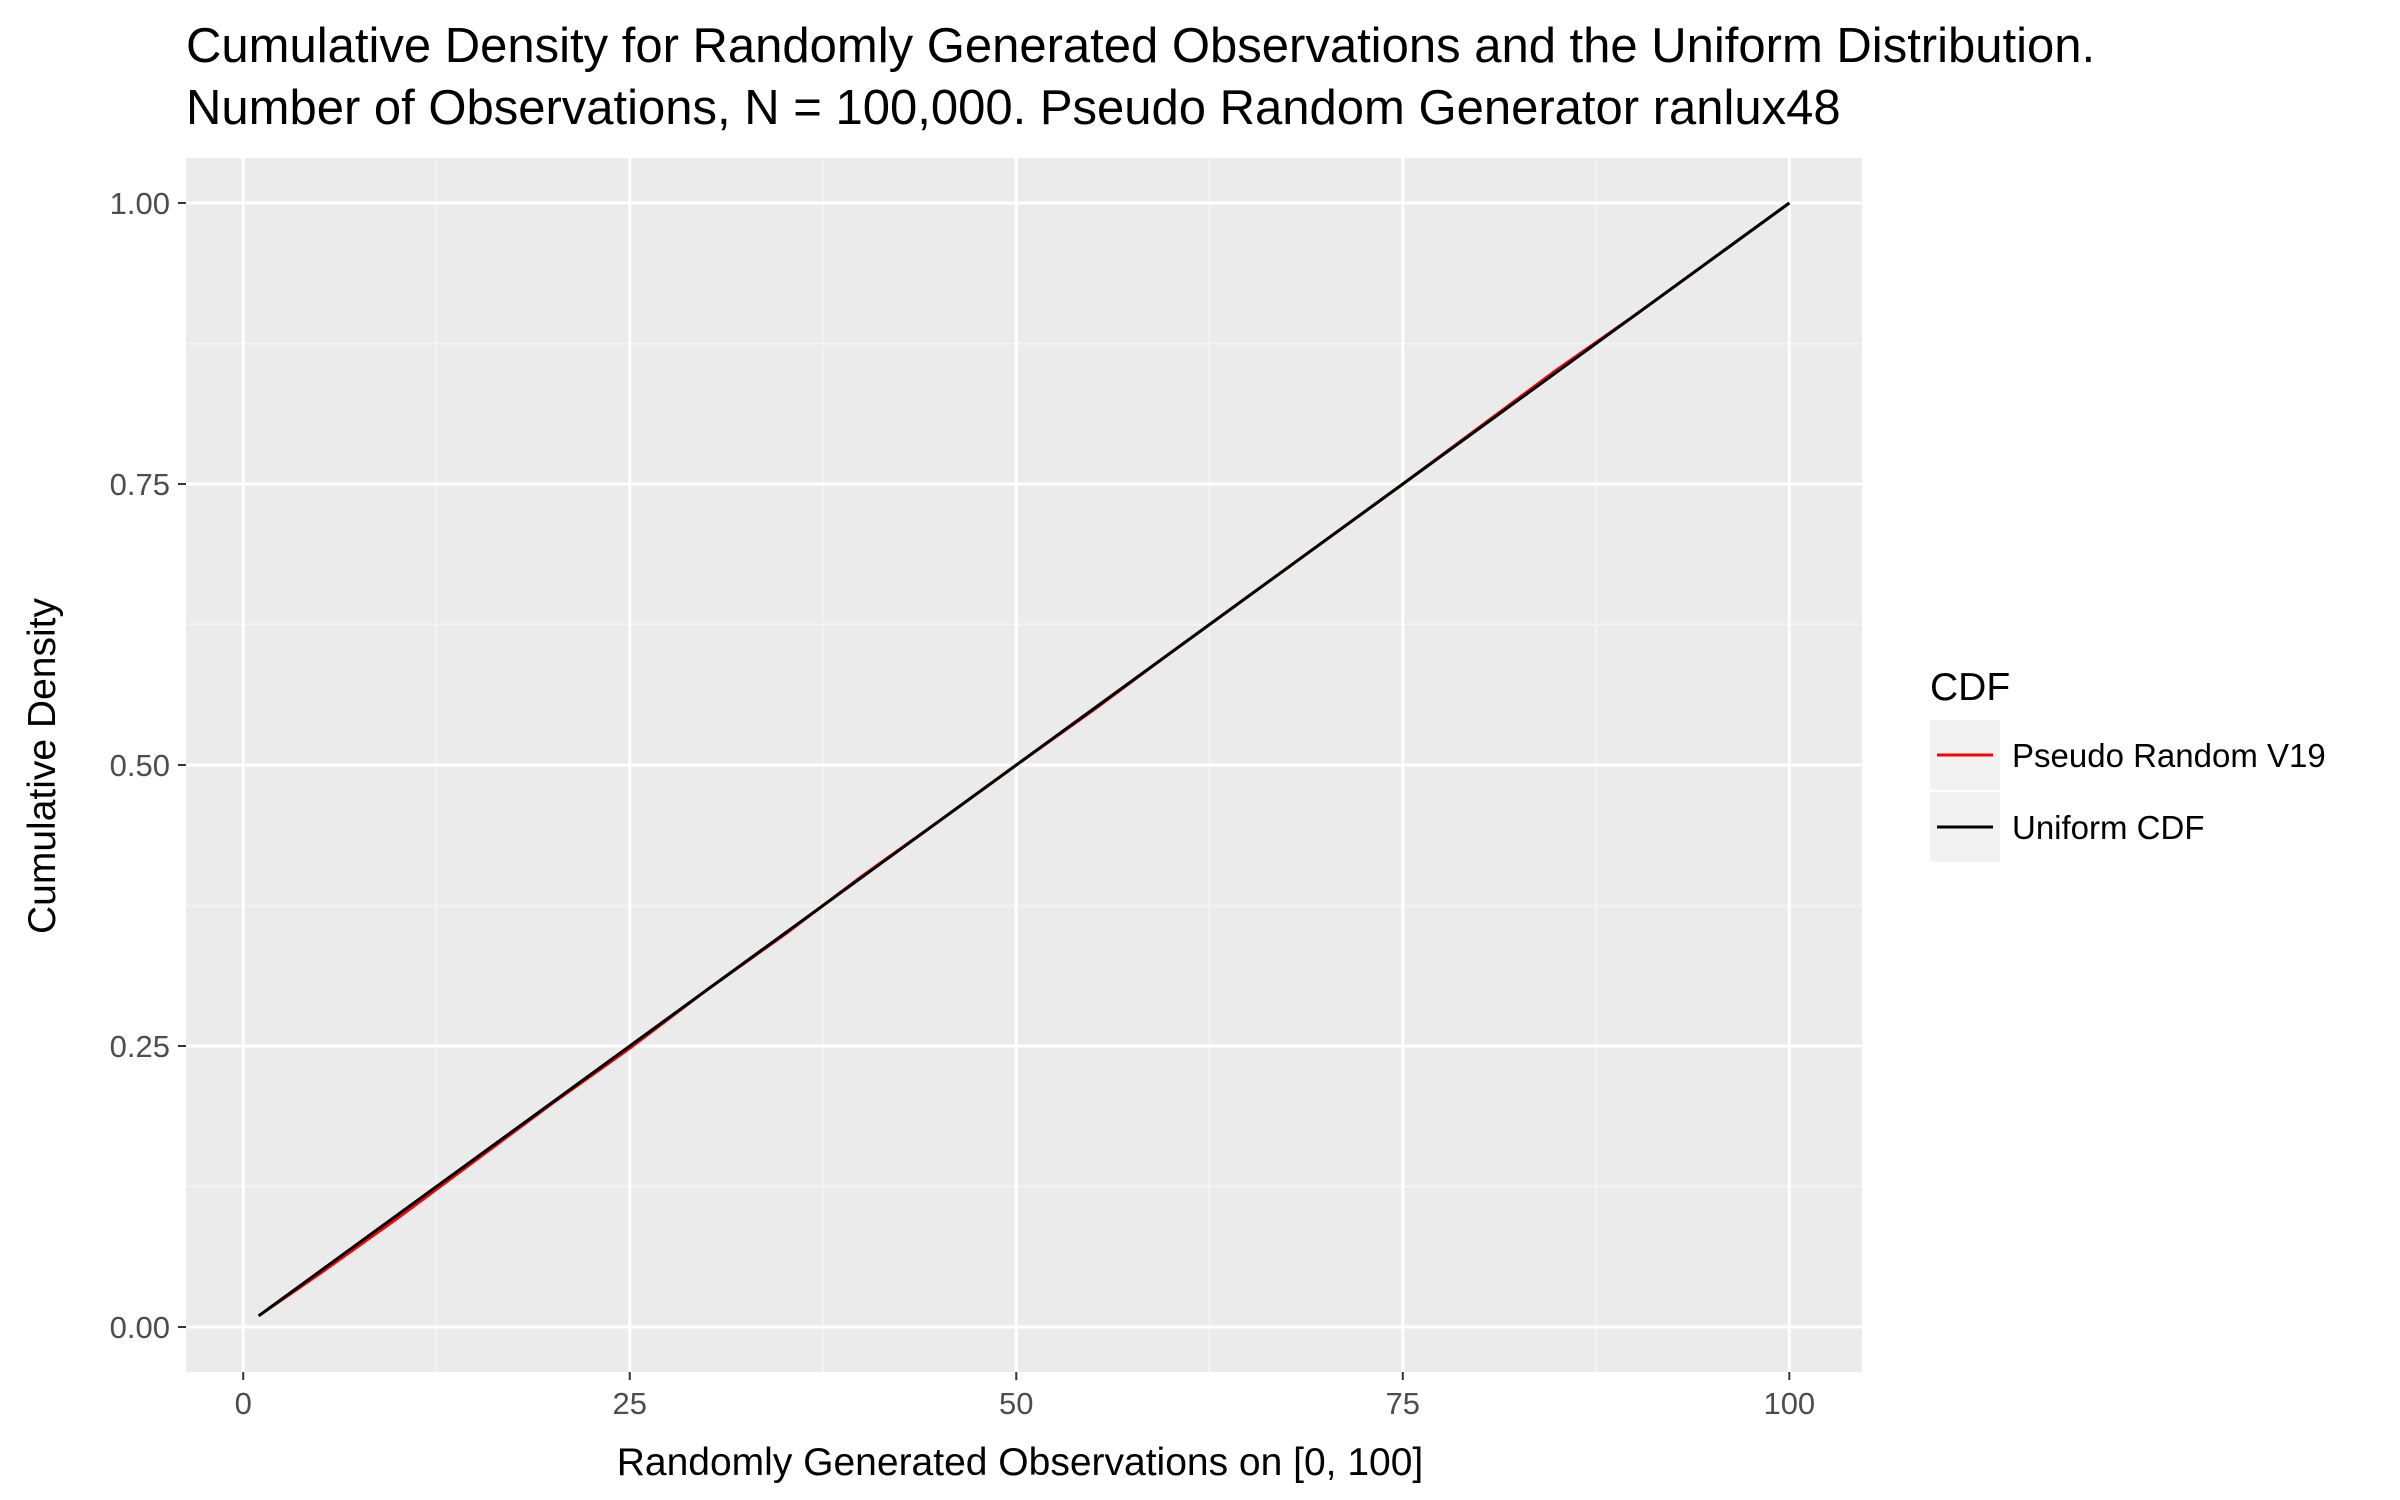  Describe the element at coordinates (42, 766) in the screenshot. I see `y-axis-title: Cumulative Density` at that location.